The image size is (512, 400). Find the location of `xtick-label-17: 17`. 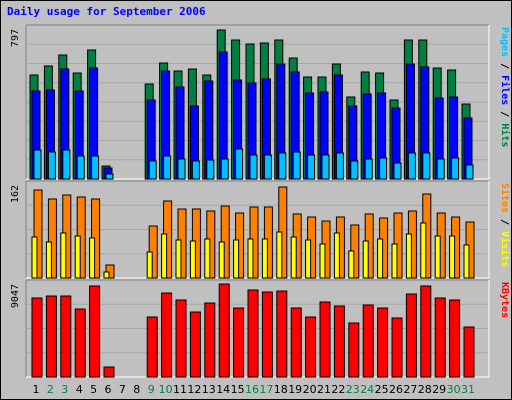

xtick-label-17: 17 is located at coordinates (266, 389).